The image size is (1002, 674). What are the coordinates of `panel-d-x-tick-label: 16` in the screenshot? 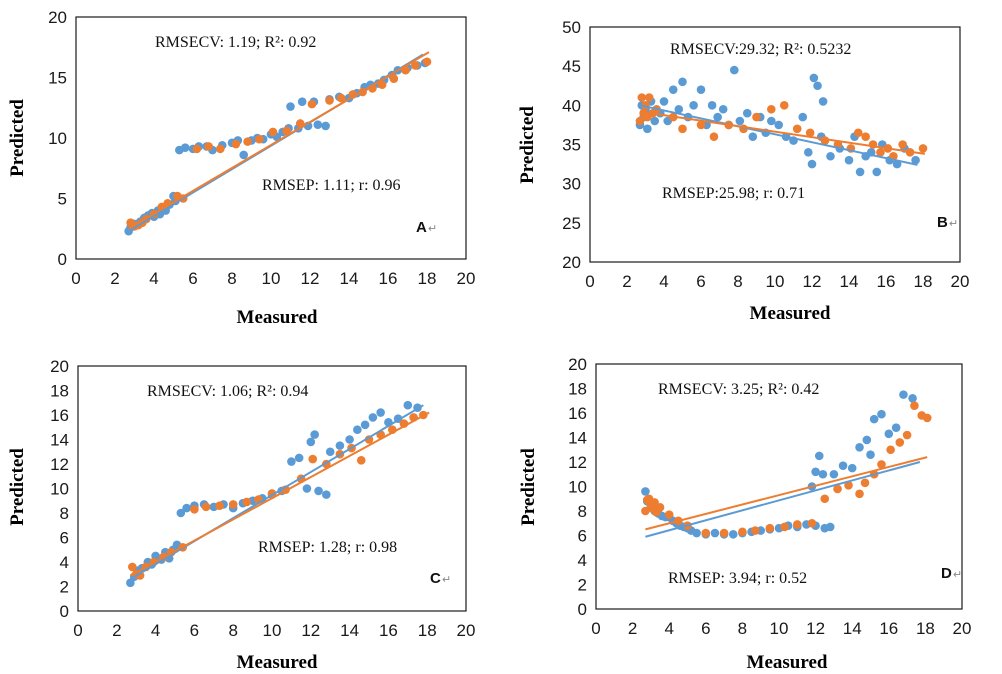 It's located at (888, 628).